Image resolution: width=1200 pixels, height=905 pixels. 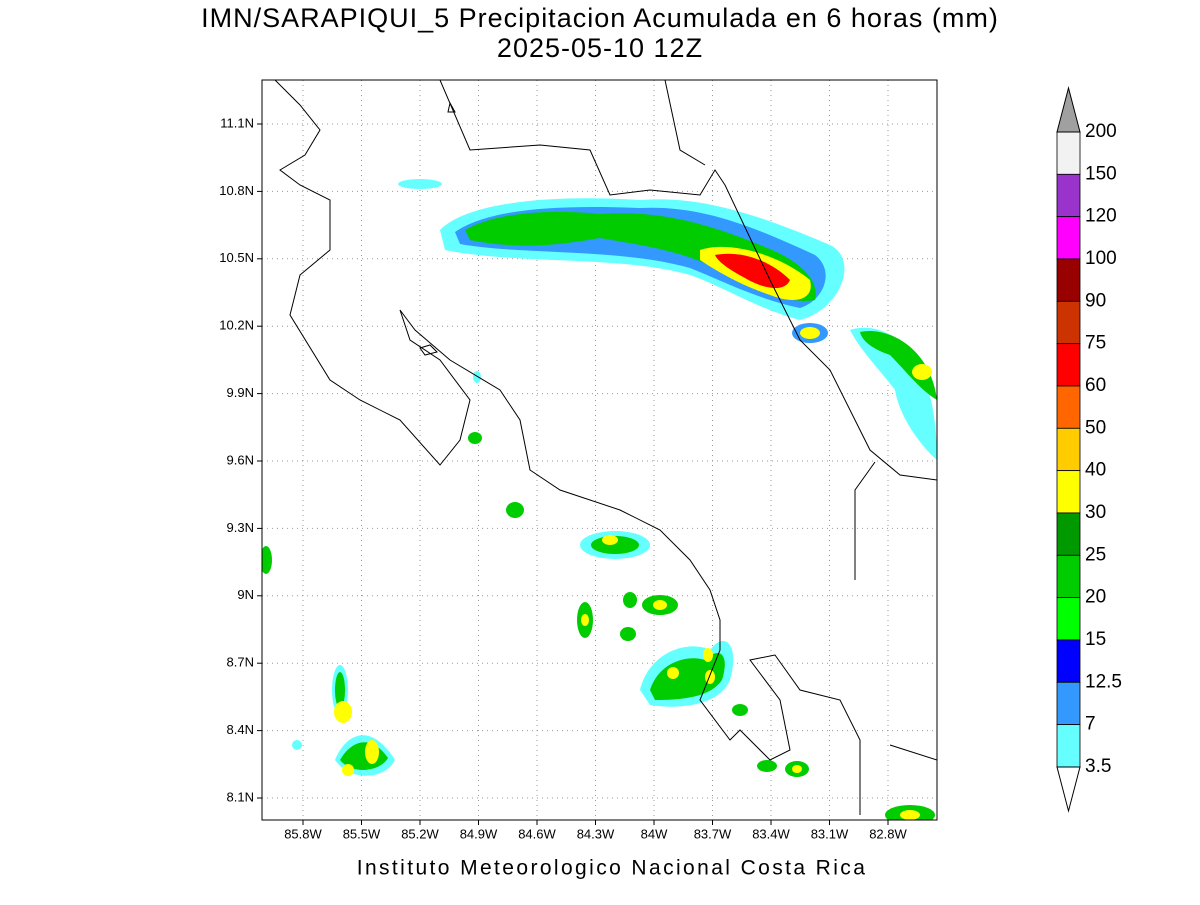 What do you see at coordinates (1068, 109) in the screenshot?
I see `colorbar-over` at bounding box center [1068, 109].